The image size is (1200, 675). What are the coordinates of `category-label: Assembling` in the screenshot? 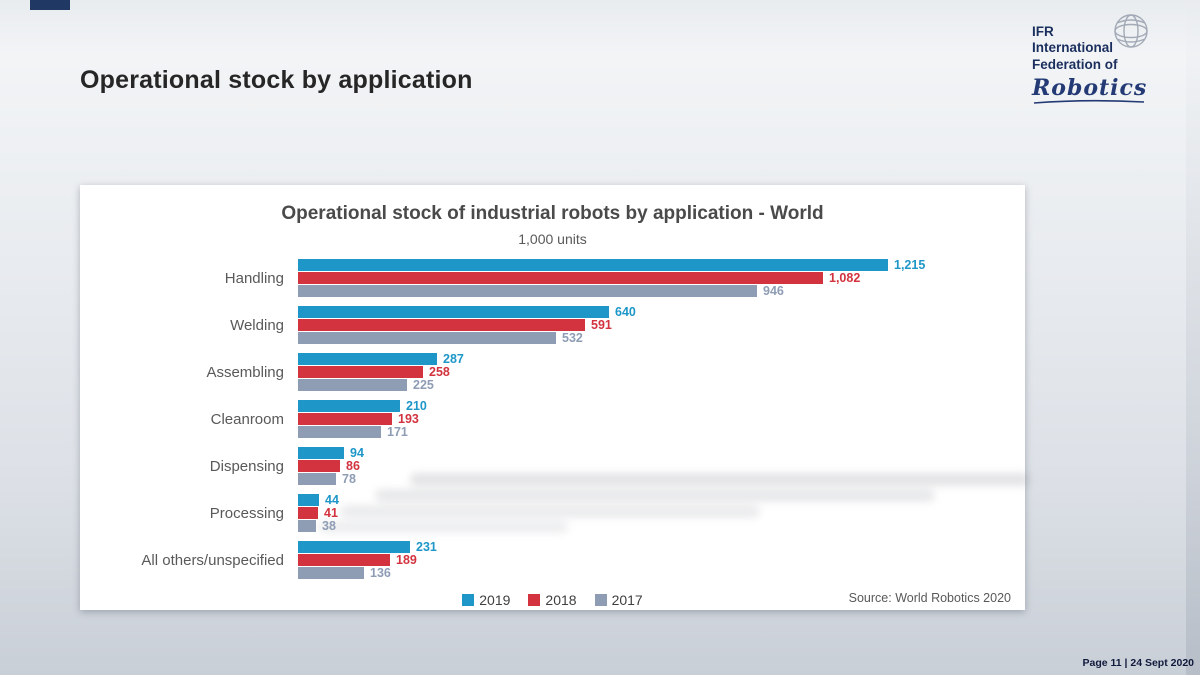 It's located at (245, 372).